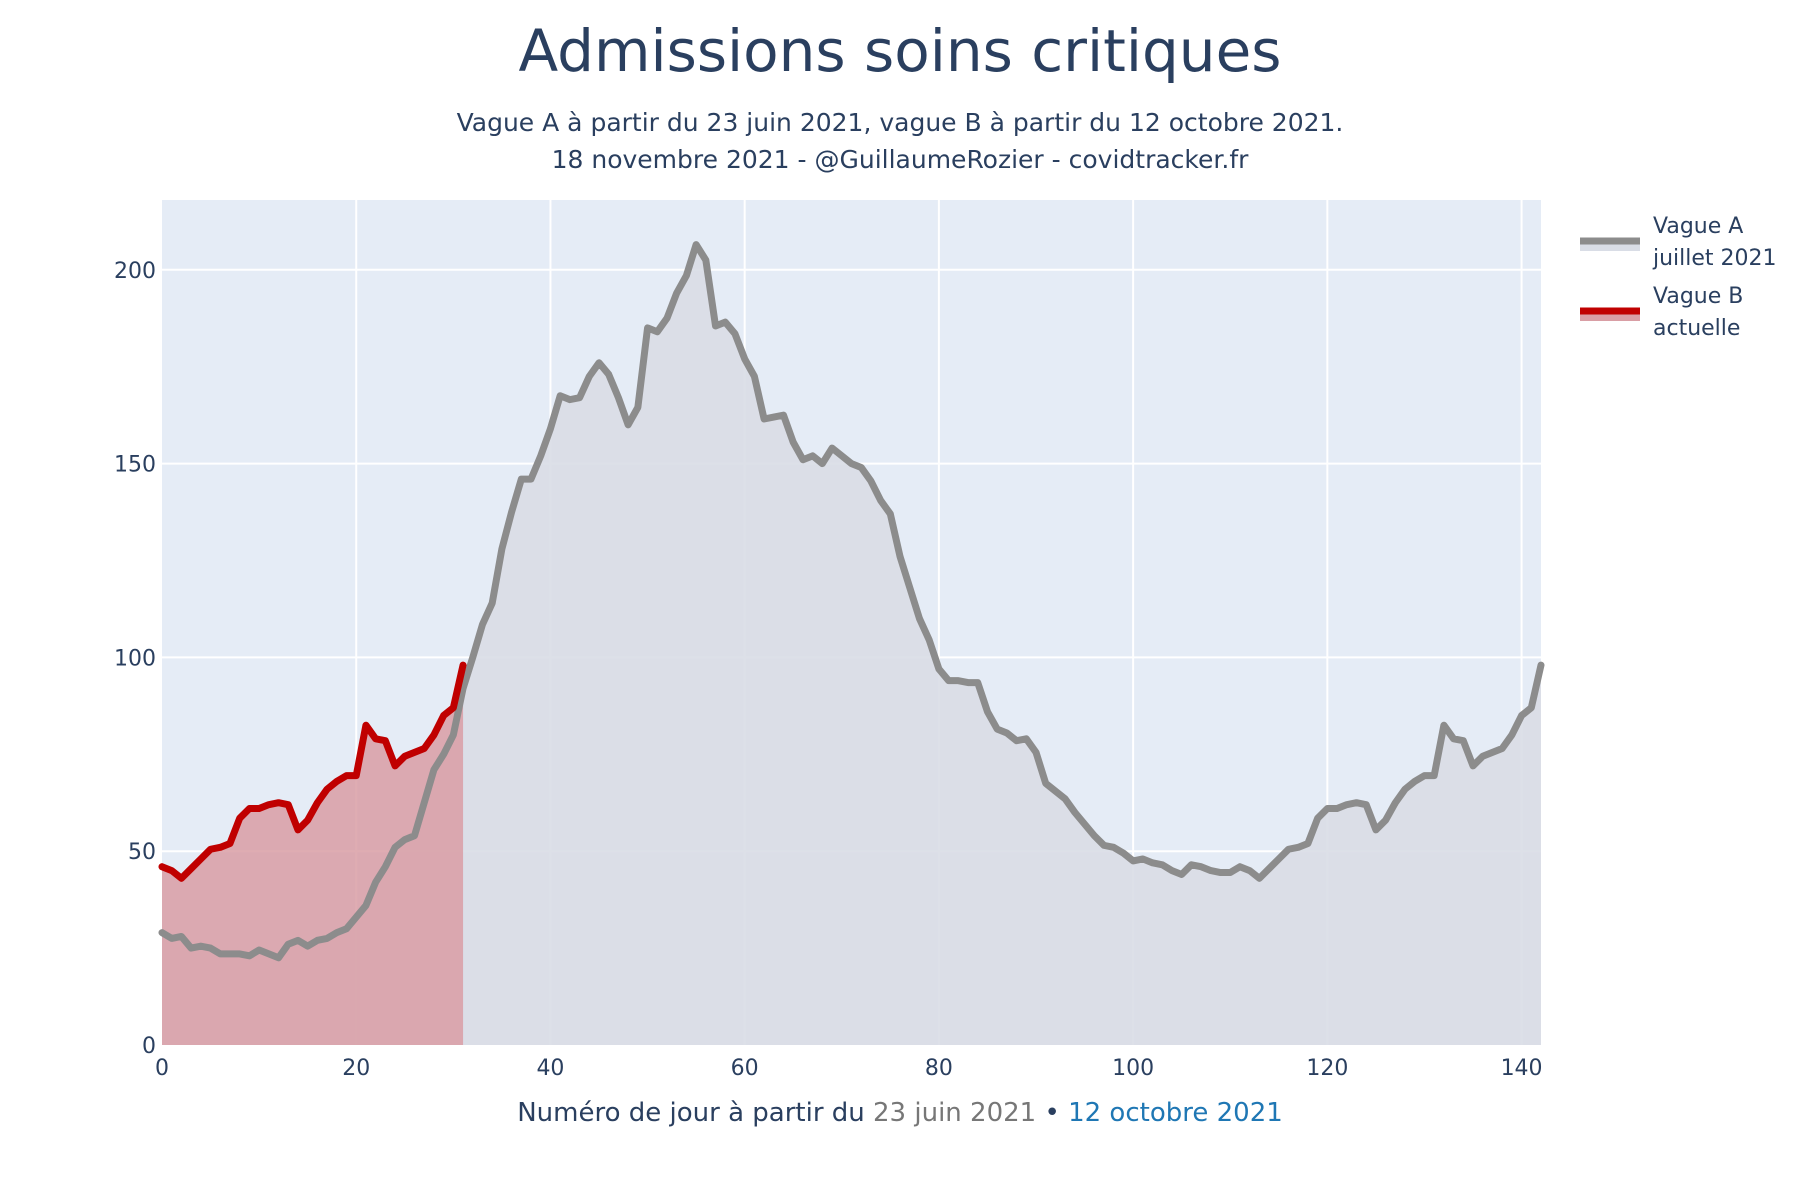 The width and height of the screenshot is (1800, 1200). What do you see at coordinates (142, 852) in the screenshot?
I see `y-tick-label: 50` at bounding box center [142, 852].